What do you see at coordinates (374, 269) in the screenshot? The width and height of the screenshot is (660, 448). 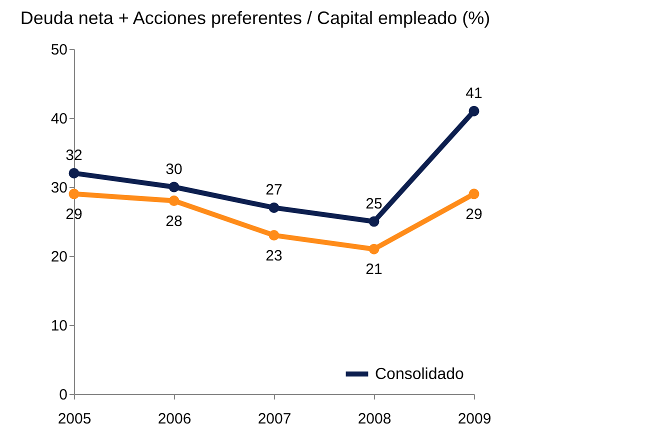 I see `data-label: 21` at bounding box center [374, 269].